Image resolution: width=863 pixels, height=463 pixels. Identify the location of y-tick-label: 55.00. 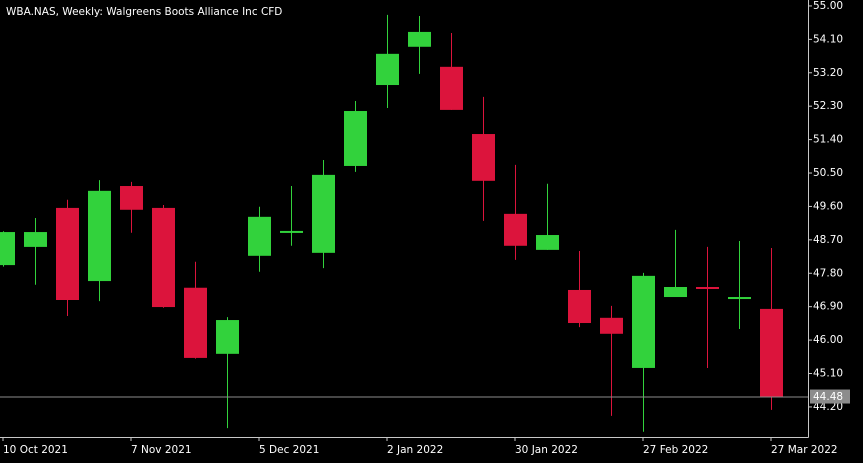
(828, 6).